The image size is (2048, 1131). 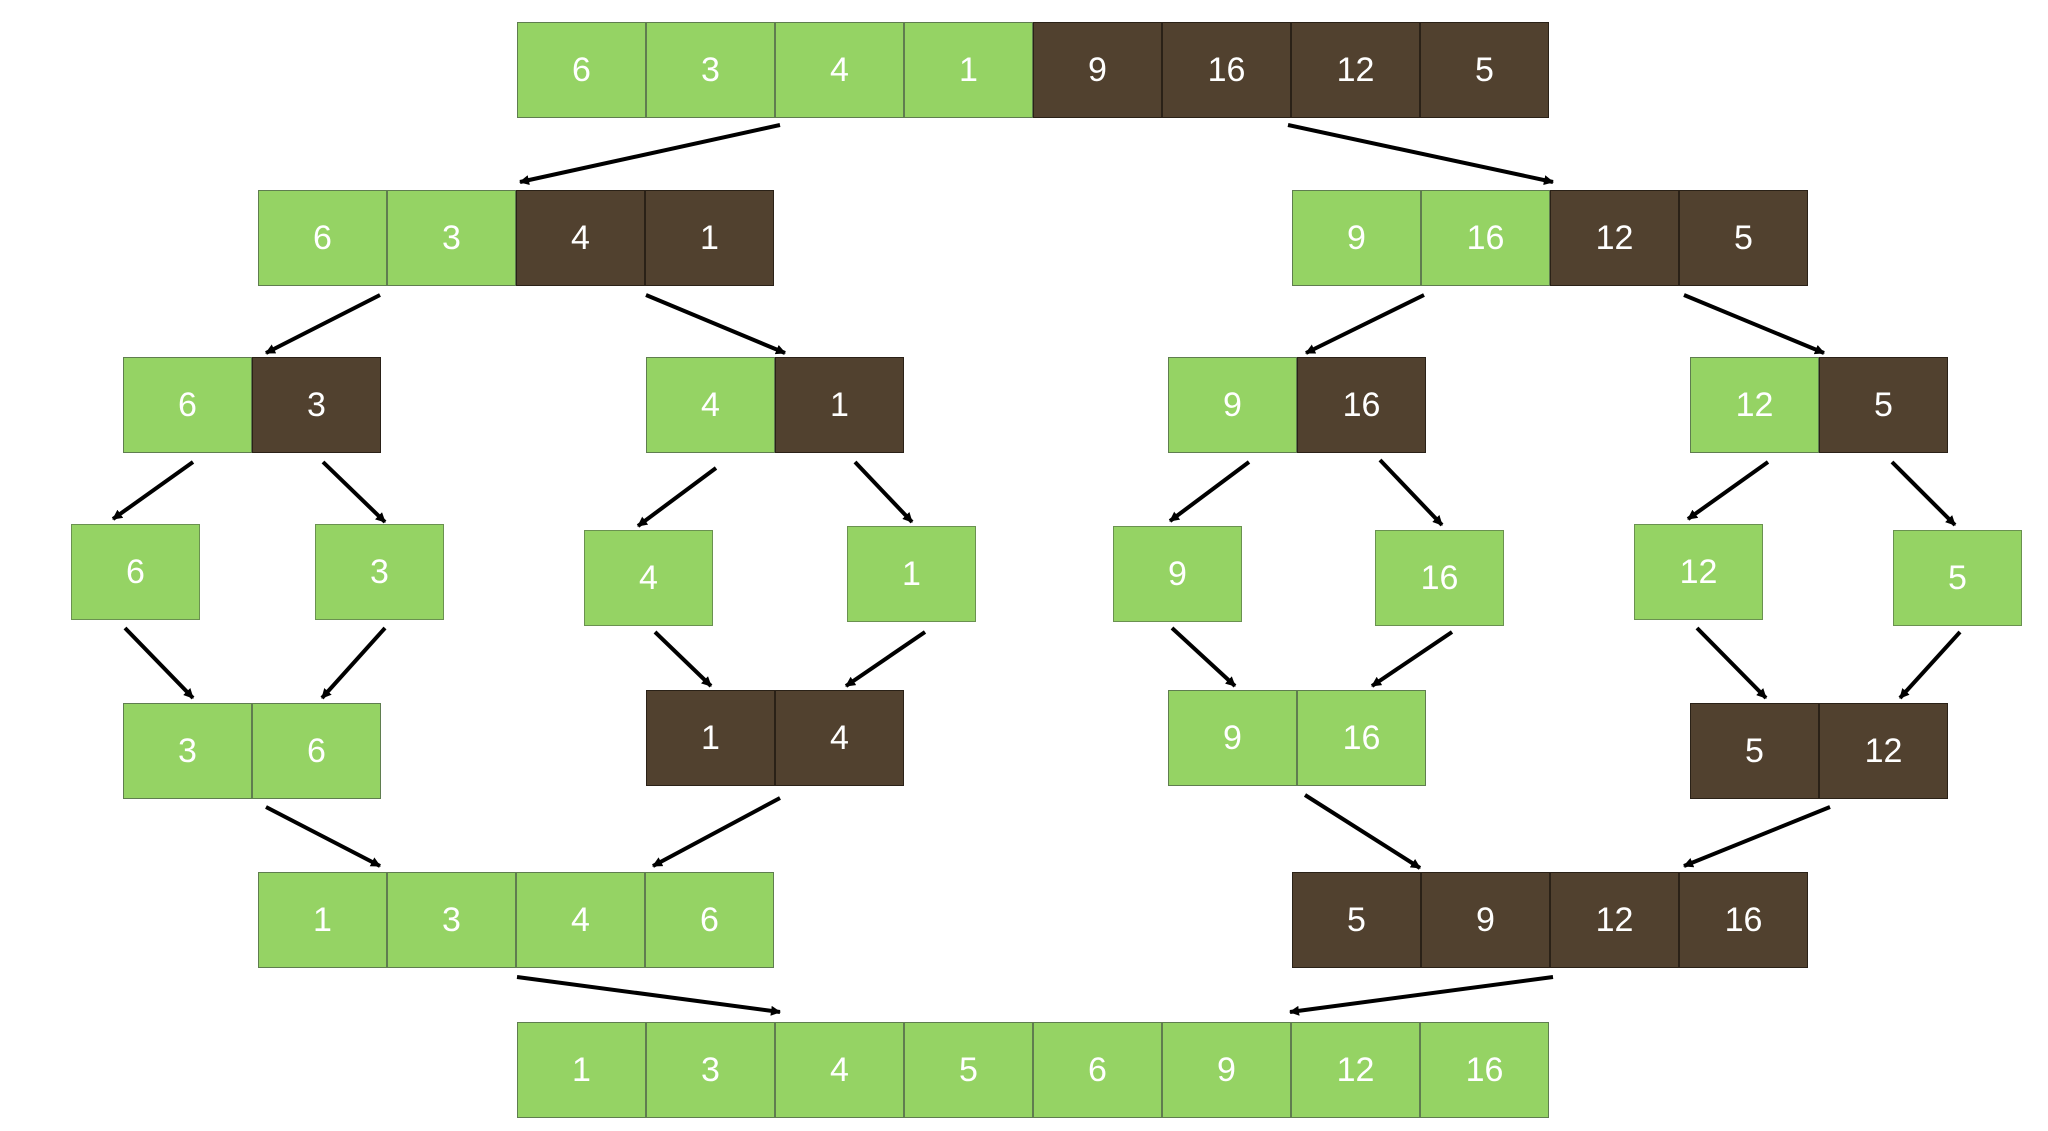 I want to click on array-group: 1, so click(x=911, y=574).